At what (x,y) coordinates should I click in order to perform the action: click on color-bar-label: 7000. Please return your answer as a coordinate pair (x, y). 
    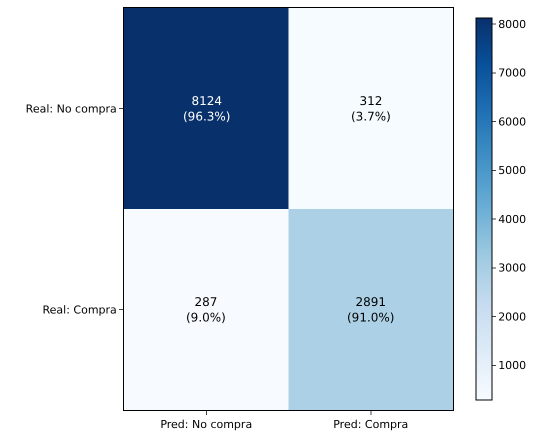
    Looking at the image, I should click on (512, 73).